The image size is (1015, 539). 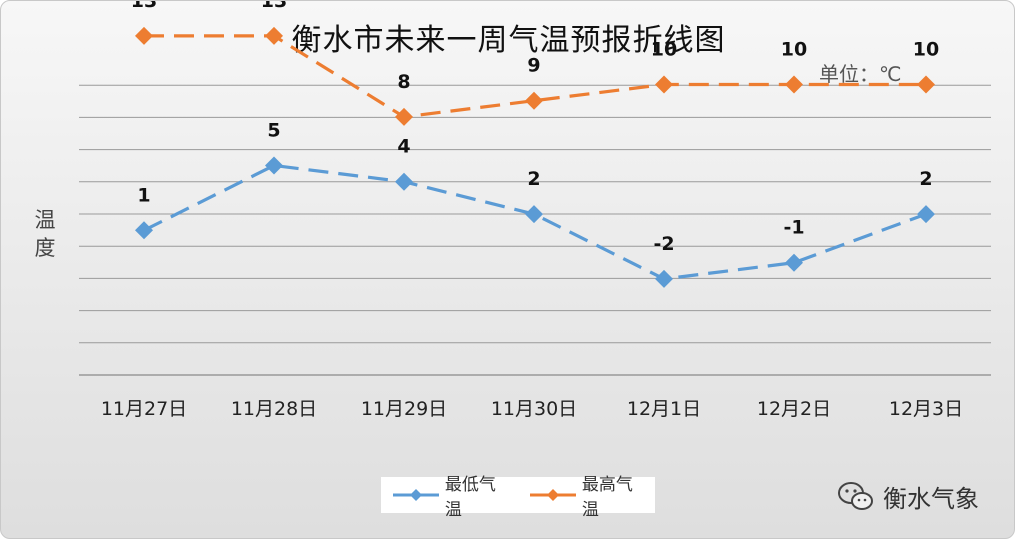 I want to click on chart-title: 衡水市未来一周气温预报折线图, so click(x=508, y=40).